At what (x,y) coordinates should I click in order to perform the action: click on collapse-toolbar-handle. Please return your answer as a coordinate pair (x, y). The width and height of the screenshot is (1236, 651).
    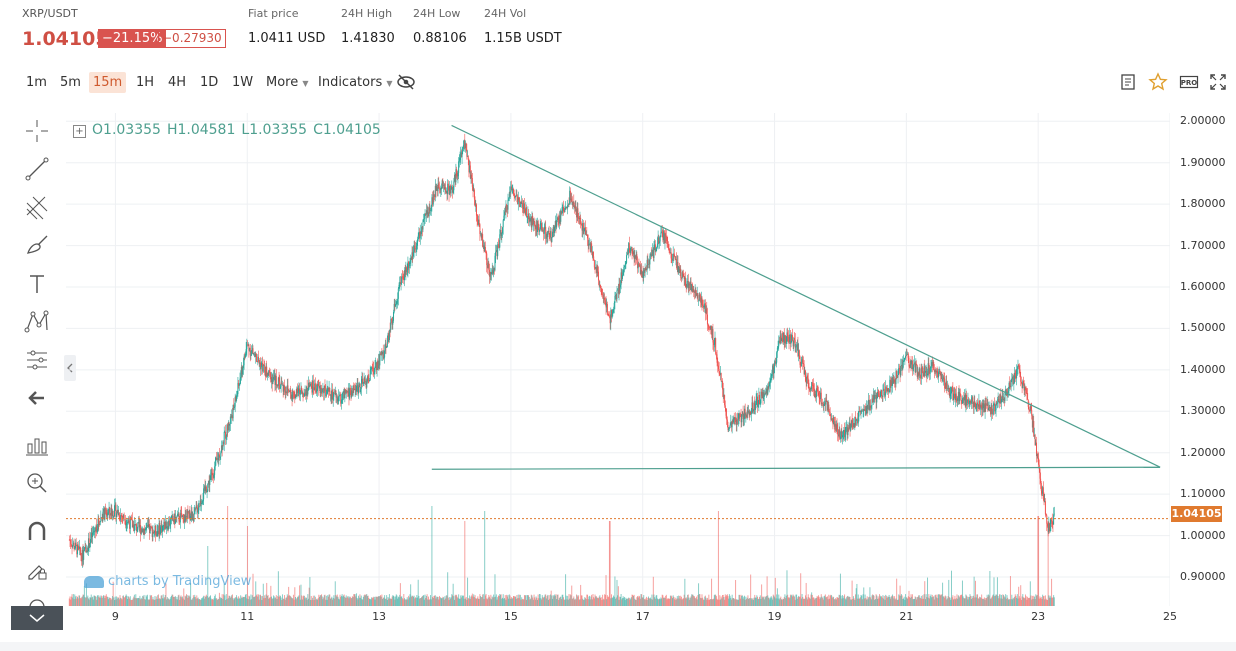
    Looking at the image, I should click on (70, 368).